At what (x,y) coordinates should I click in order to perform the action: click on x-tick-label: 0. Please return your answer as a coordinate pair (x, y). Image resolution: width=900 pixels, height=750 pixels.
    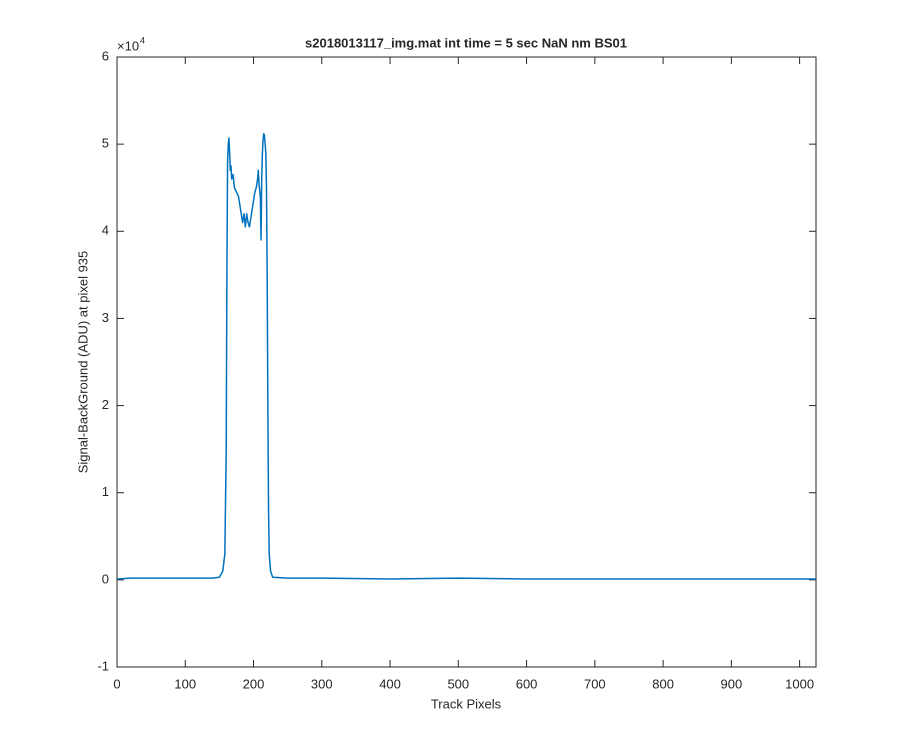
    Looking at the image, I should click on (116, 683).